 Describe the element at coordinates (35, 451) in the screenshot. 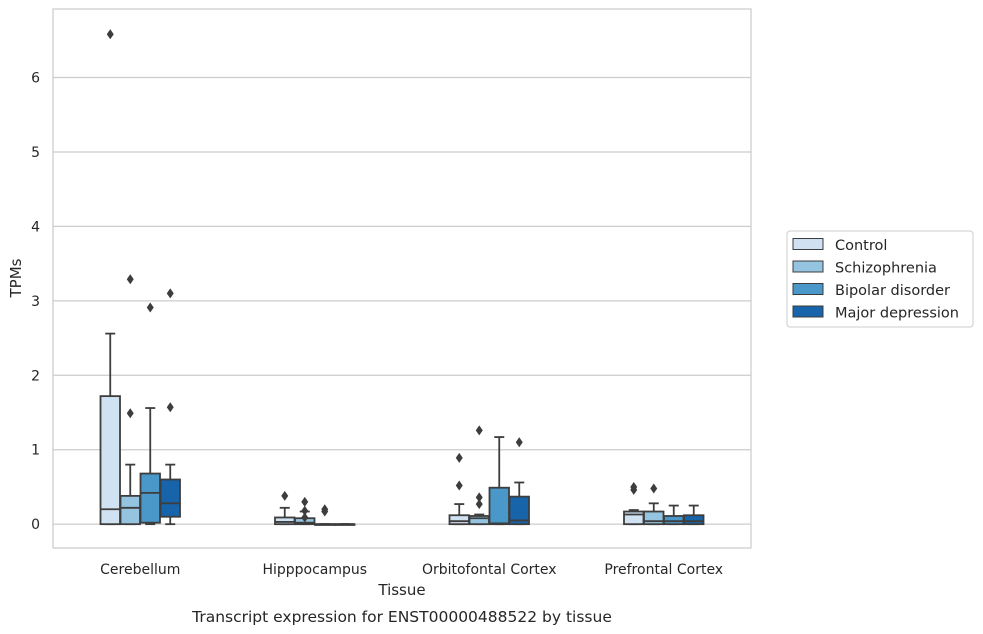

I see `y-tick-label: 1` at that location.